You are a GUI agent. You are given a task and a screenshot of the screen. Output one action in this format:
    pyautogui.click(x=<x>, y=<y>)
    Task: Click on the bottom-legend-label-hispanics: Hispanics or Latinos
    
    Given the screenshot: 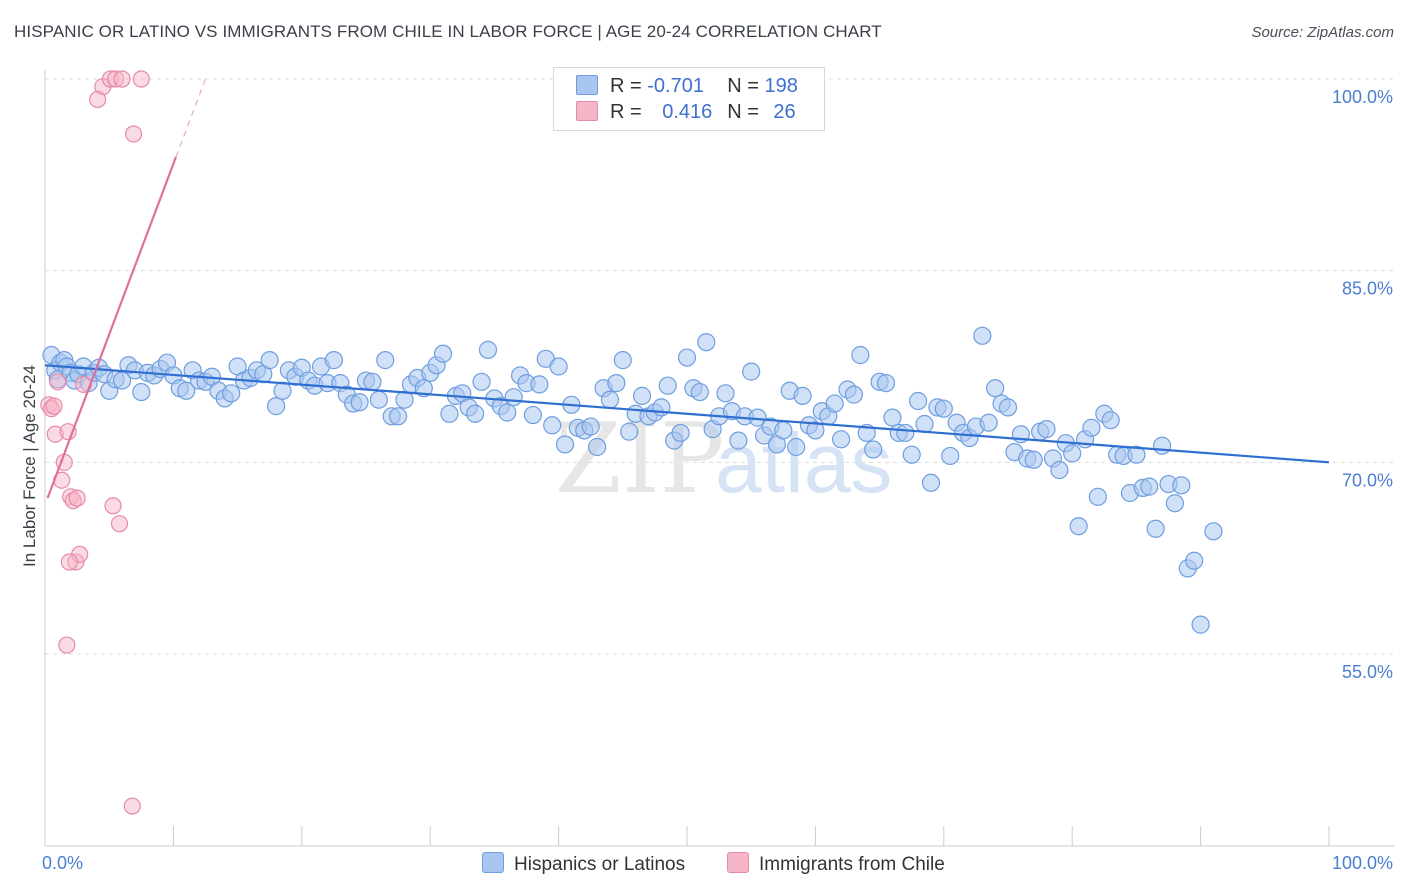 What is the action you would take?
    pyautogui.click(x=600, y=864)
    